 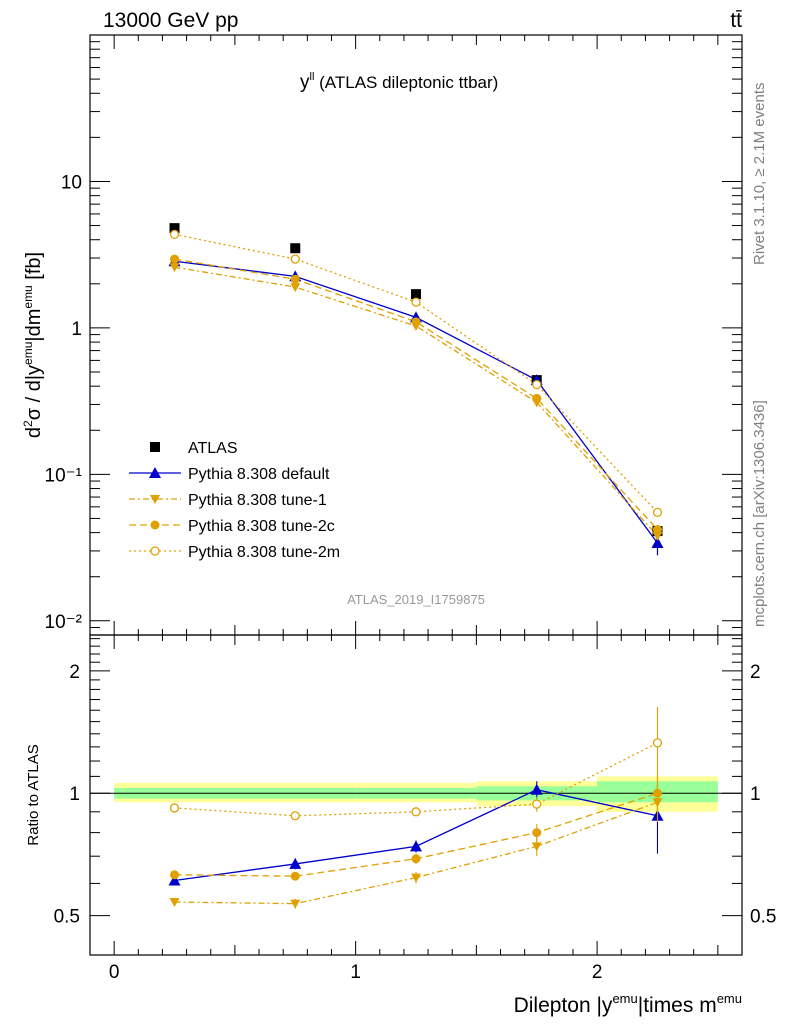 I want to click on ratio-tick-label-left: 1, so click(x=74, y=794).